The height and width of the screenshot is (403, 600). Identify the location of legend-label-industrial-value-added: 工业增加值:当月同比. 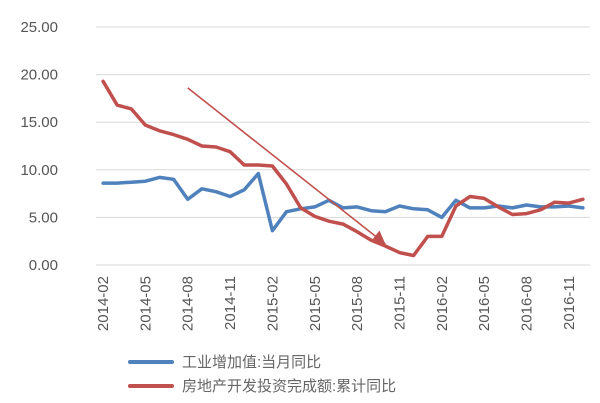
(251, 362).